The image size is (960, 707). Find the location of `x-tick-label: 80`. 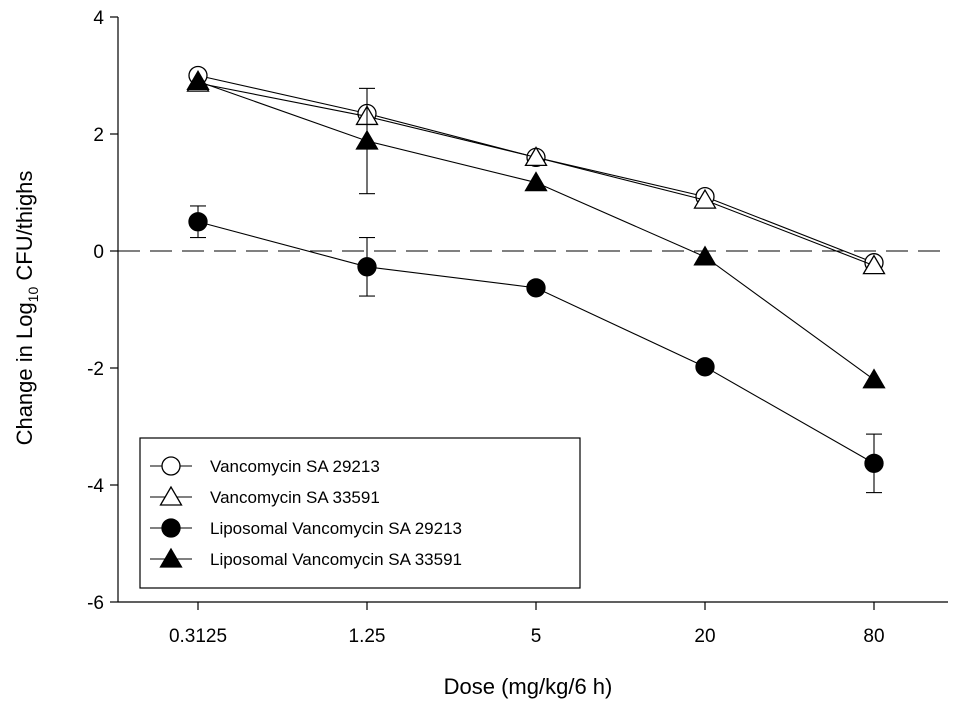

x-tick-label: 80 is located at coordinates (873, 636).